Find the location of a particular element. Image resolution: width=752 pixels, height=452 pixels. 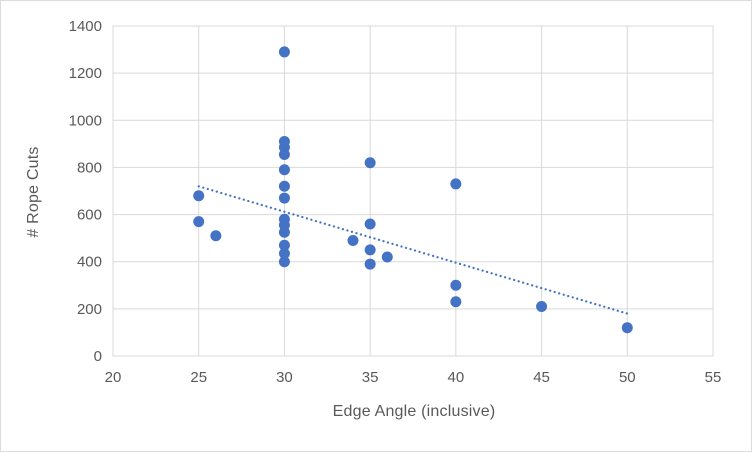

x-tick-label: 55 is located at coordinates (713, 377).